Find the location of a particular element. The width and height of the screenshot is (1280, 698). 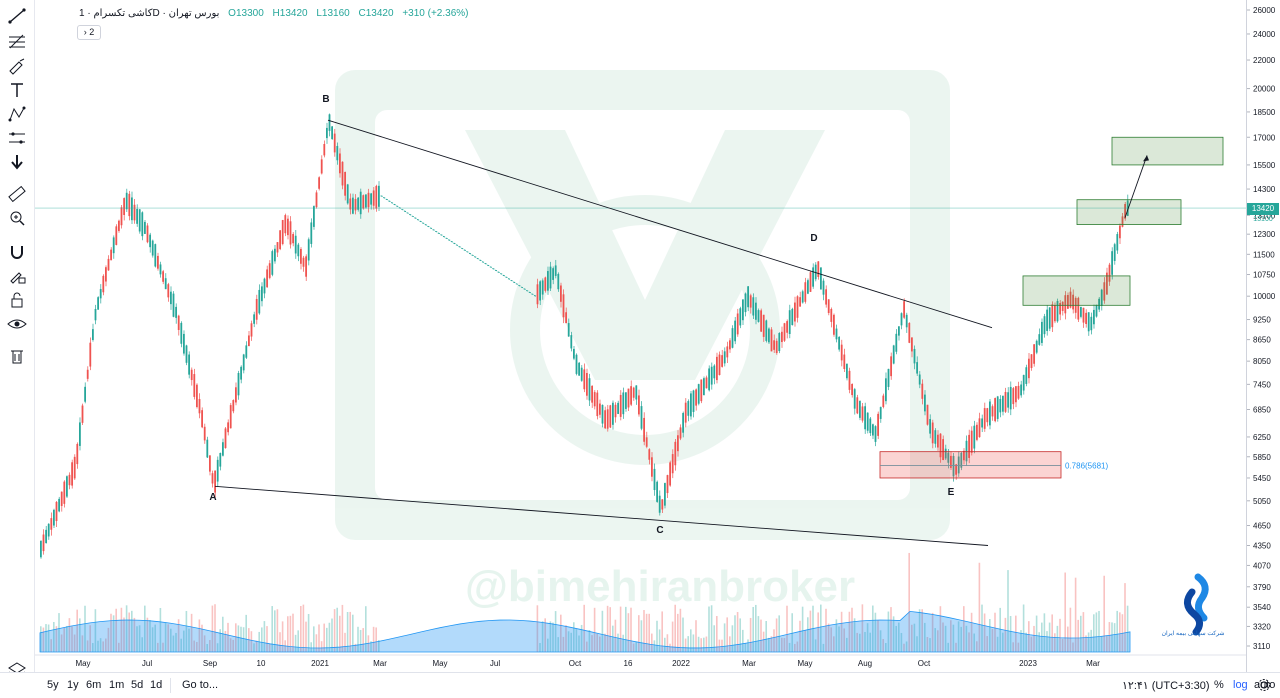

legend-interval: 1D is located at coordinates (119, 13).